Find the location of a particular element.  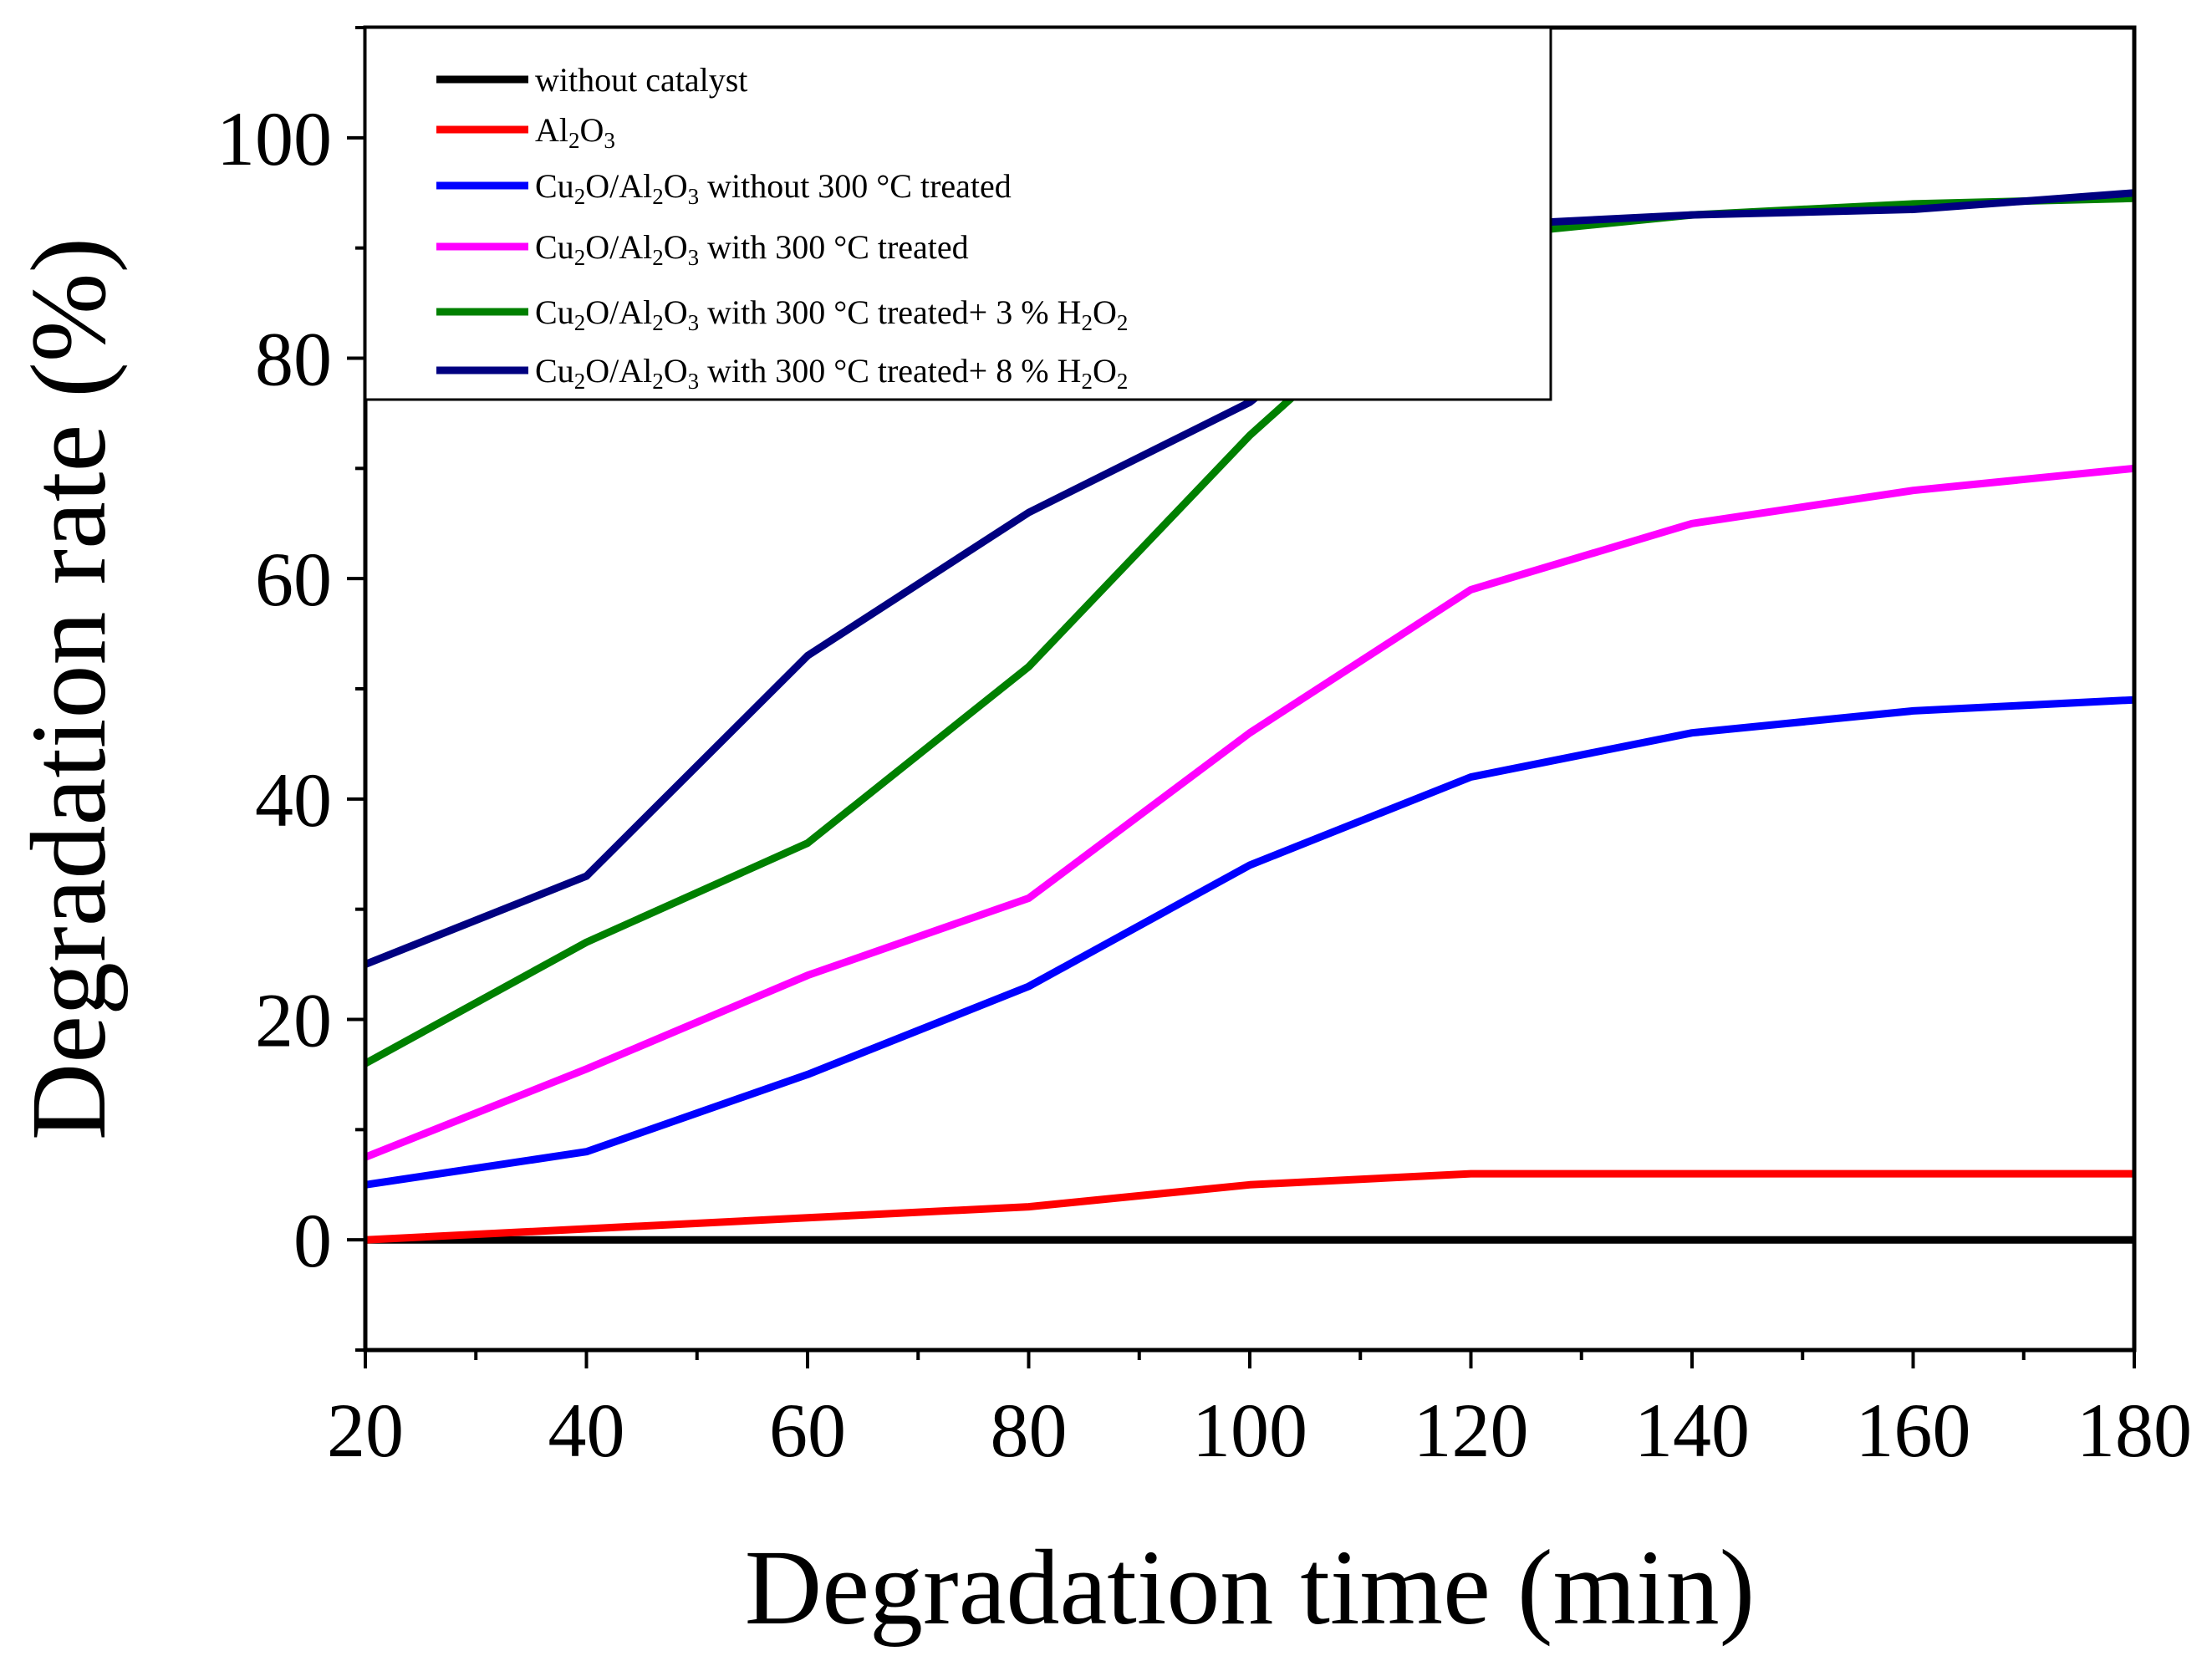

x-tick-label: 140 is located at coordinates (1692, 1431).